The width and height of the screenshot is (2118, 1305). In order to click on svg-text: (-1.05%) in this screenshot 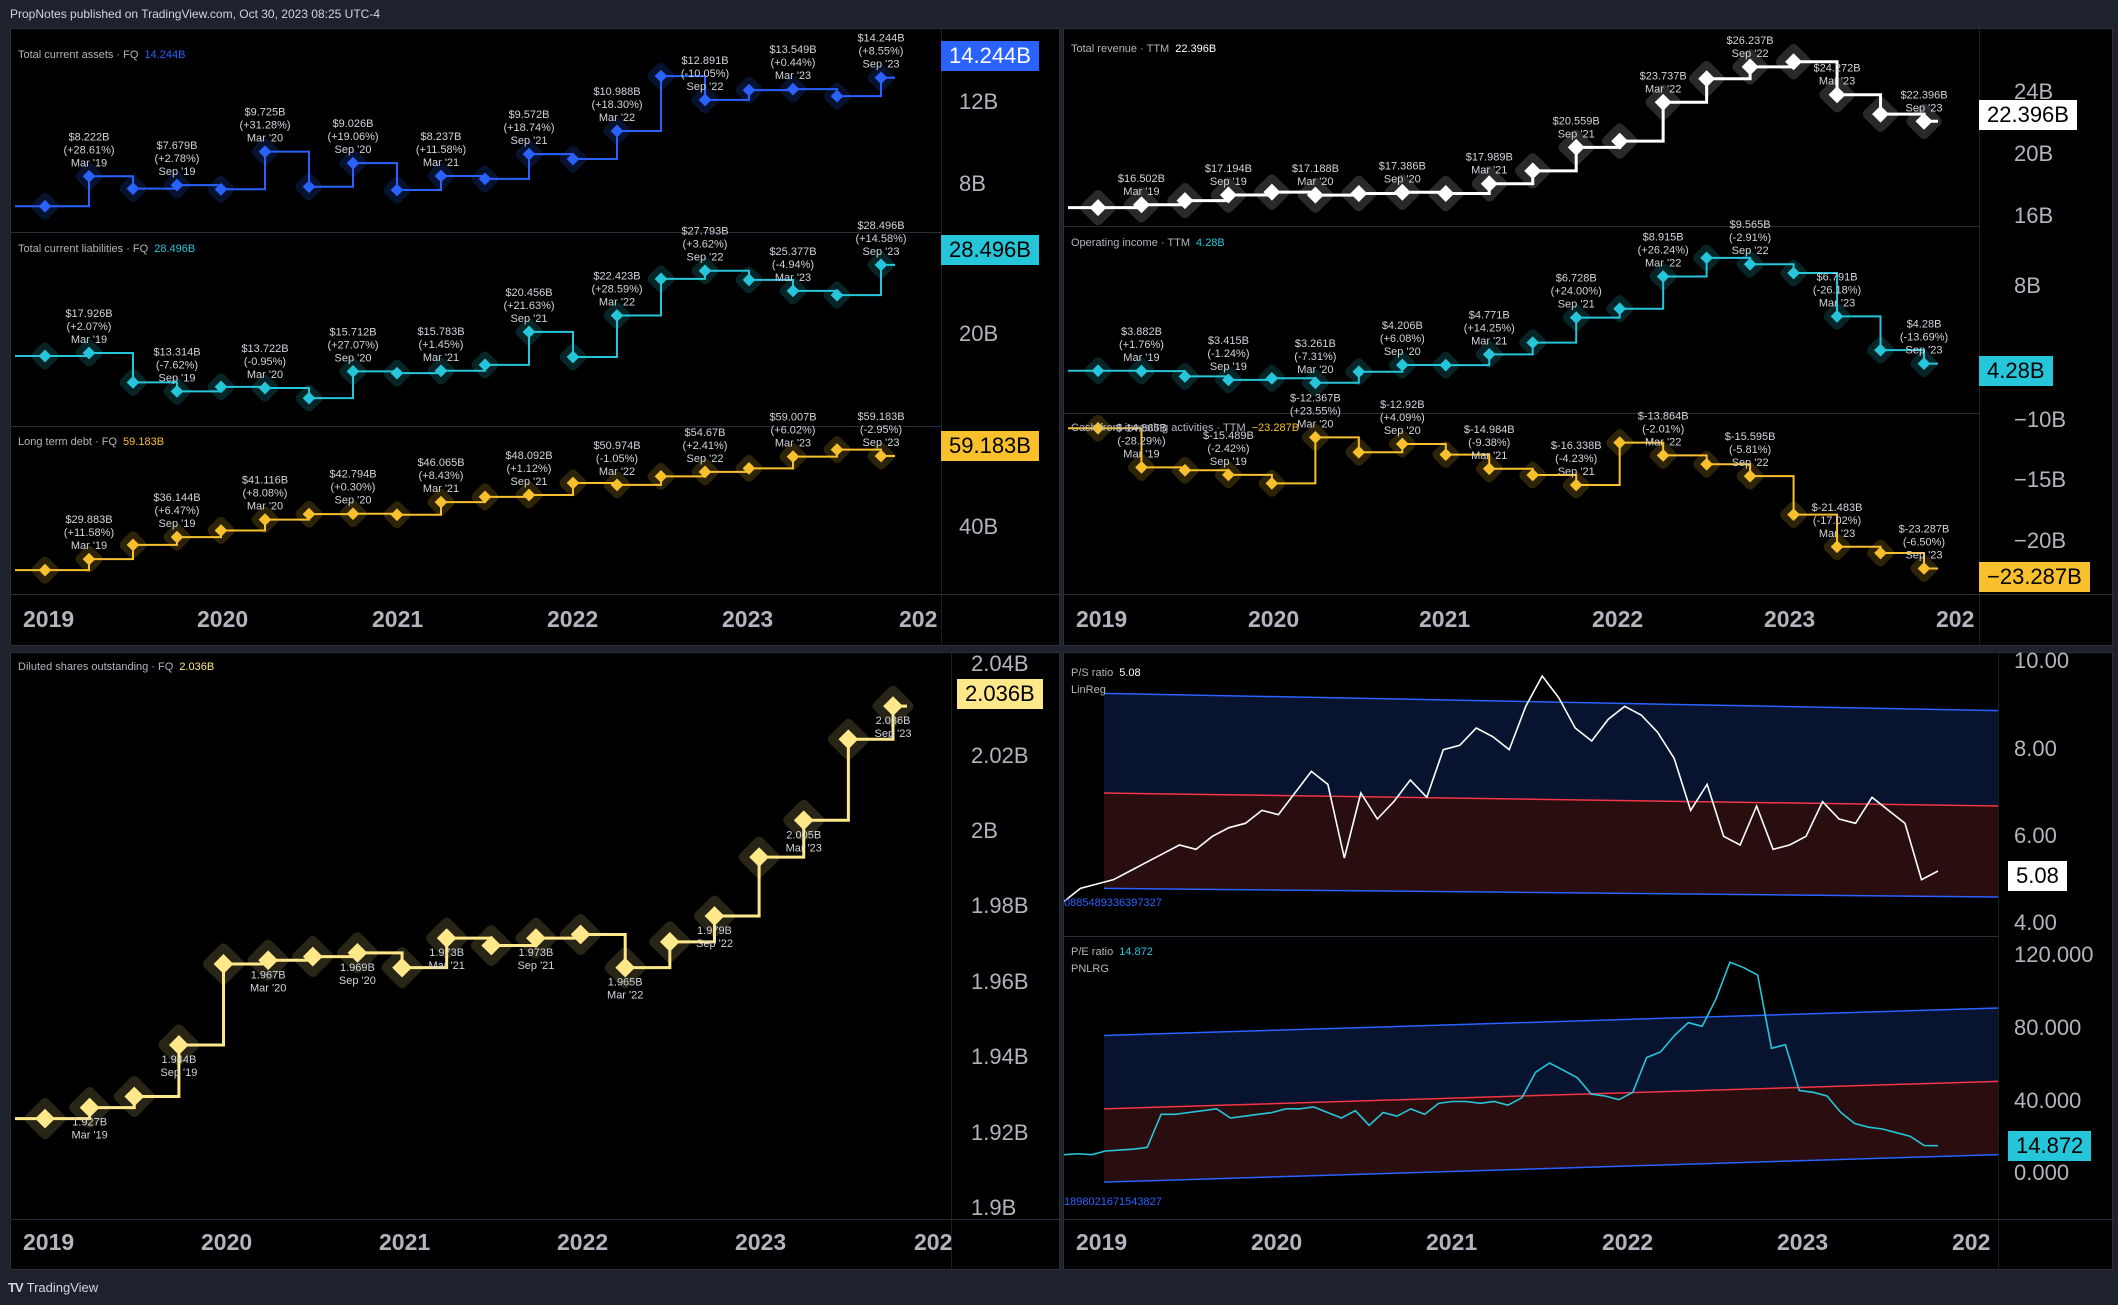, I will do `click(617, 459)`.